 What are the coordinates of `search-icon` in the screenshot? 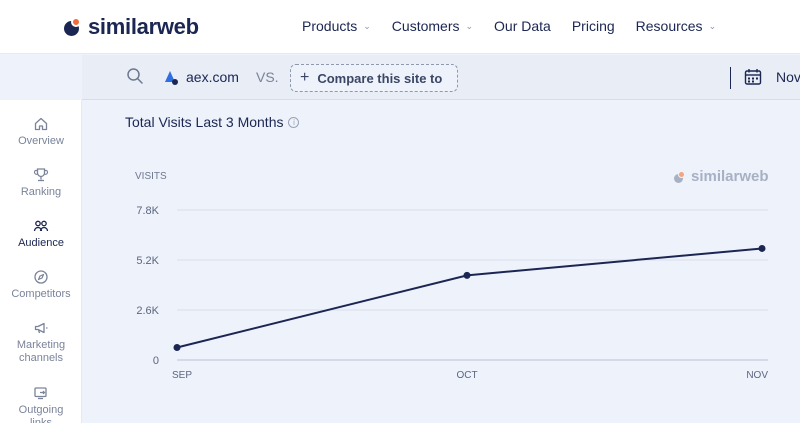 It's located at (135, 78).